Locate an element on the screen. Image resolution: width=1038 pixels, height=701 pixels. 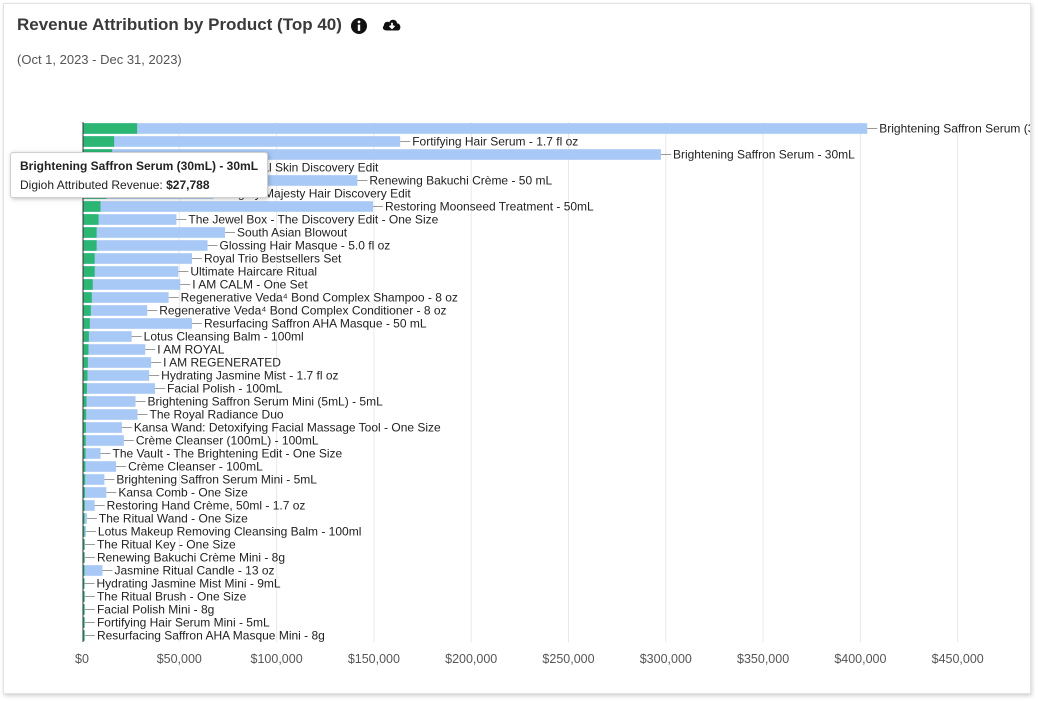
x-tick-label: $250,000 is located at coordinates (568, 659).